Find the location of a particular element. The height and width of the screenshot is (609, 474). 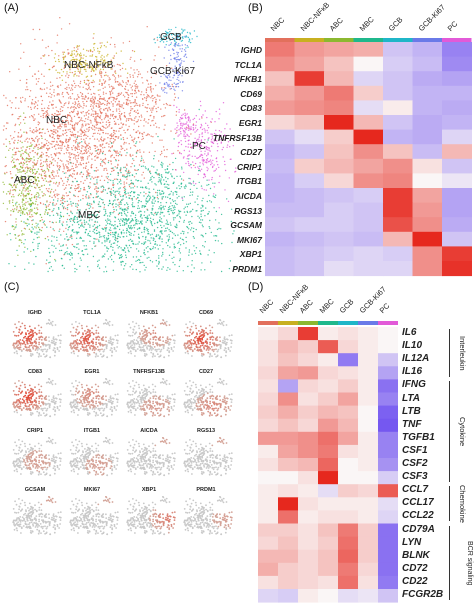

heatmap-d-group-label: Chemokine is located at coordinates (462, 503).